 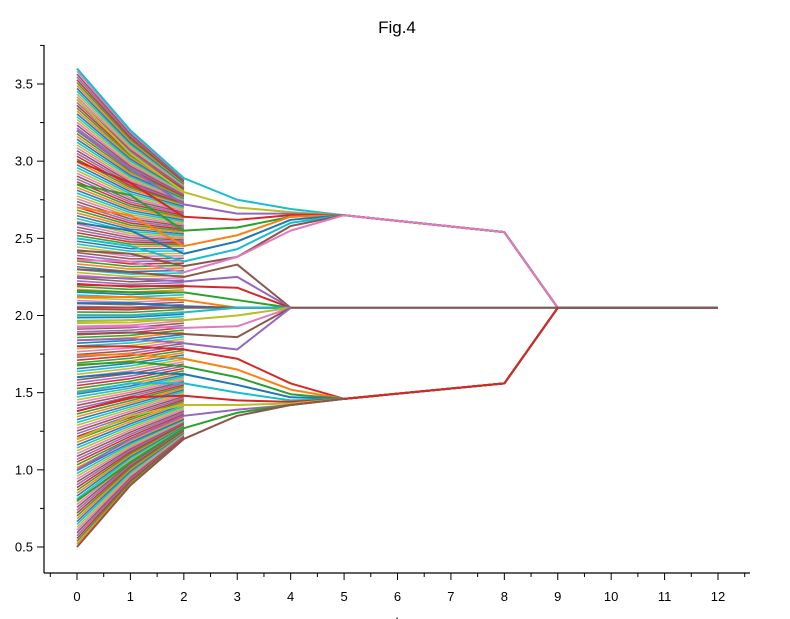 What do you see at coordinates (24, 238) in the screenshot?
I see `y-tick-label: 2.5` at bounding box center [24, 238].